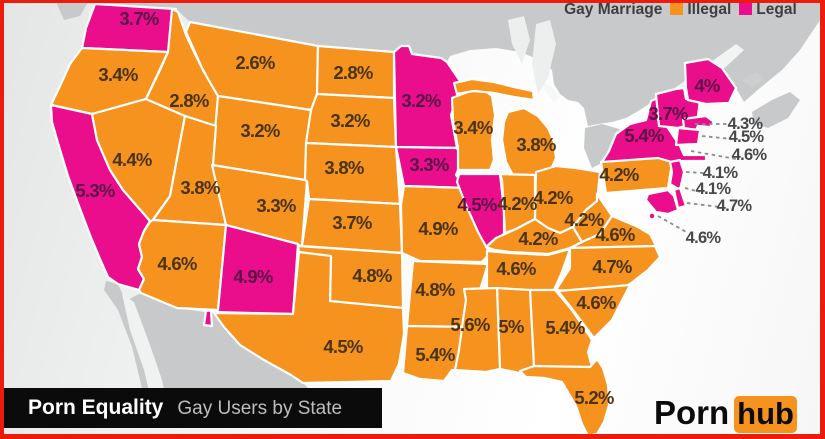 This screenshot has width=825, height=439. What do you see at coordinates (255, 62) in the screenshot?
I see `svg-text: 2.6%` at bounding box center [255, 62].